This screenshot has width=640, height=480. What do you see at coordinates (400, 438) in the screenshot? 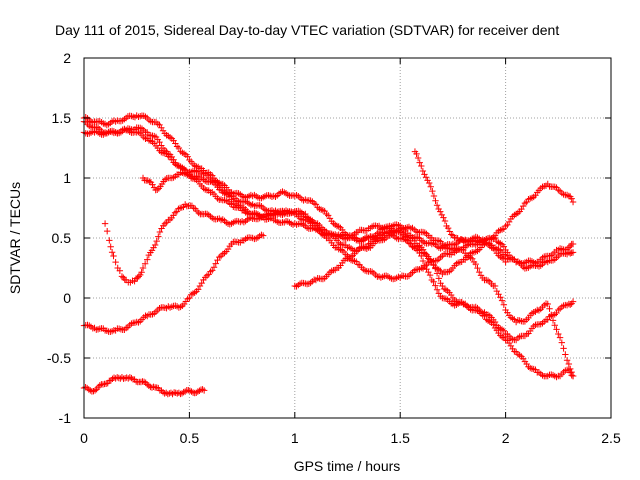
I see `x-tick-label: 1.5` at bounding box center [400, 438].